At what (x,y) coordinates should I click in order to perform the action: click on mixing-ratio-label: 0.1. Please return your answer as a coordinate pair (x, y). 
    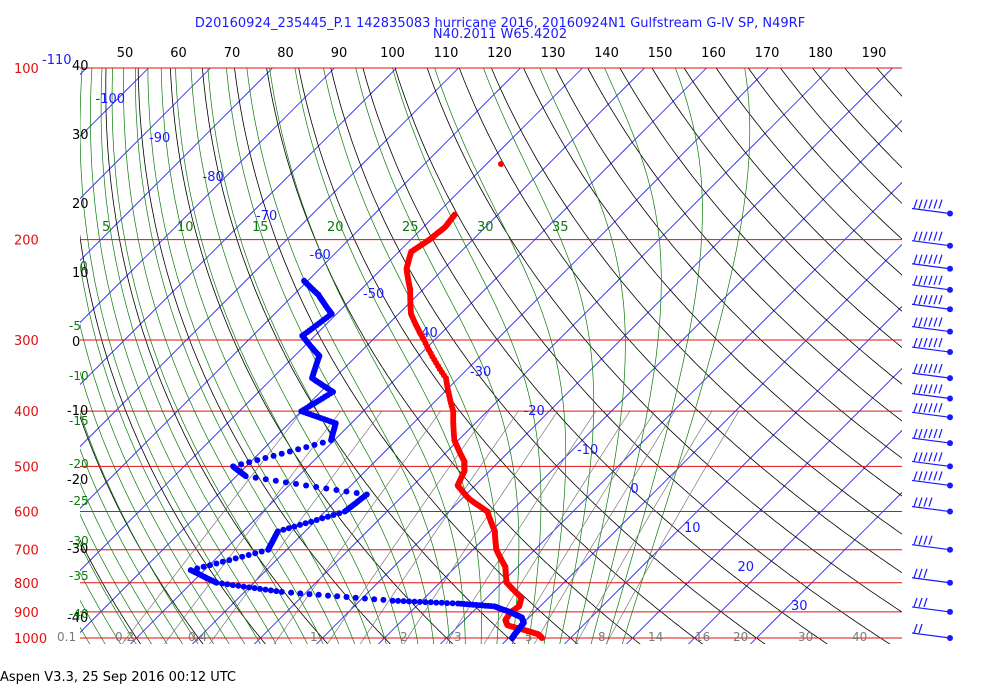
    Looking at the image, I should click on (66, 637).